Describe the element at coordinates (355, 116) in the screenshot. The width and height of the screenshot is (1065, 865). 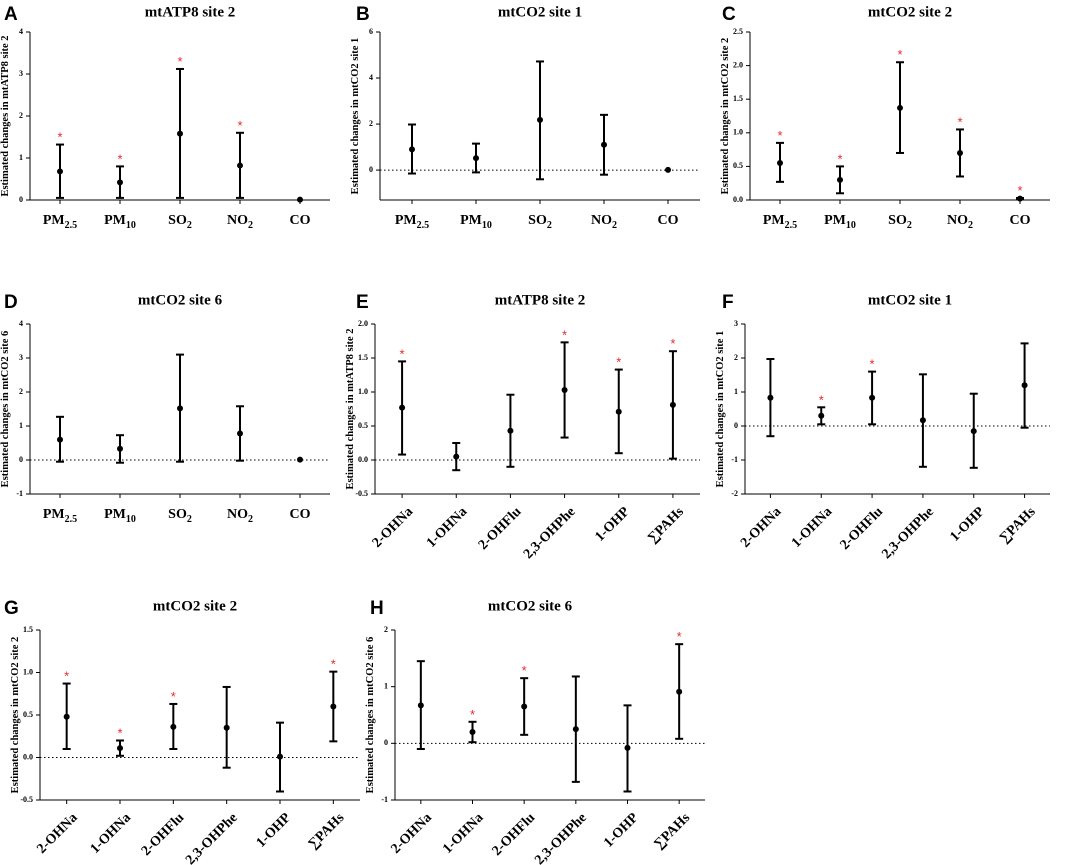
I see `y-axis-label: Estimated changes in mtCO2 site 1` at that location.